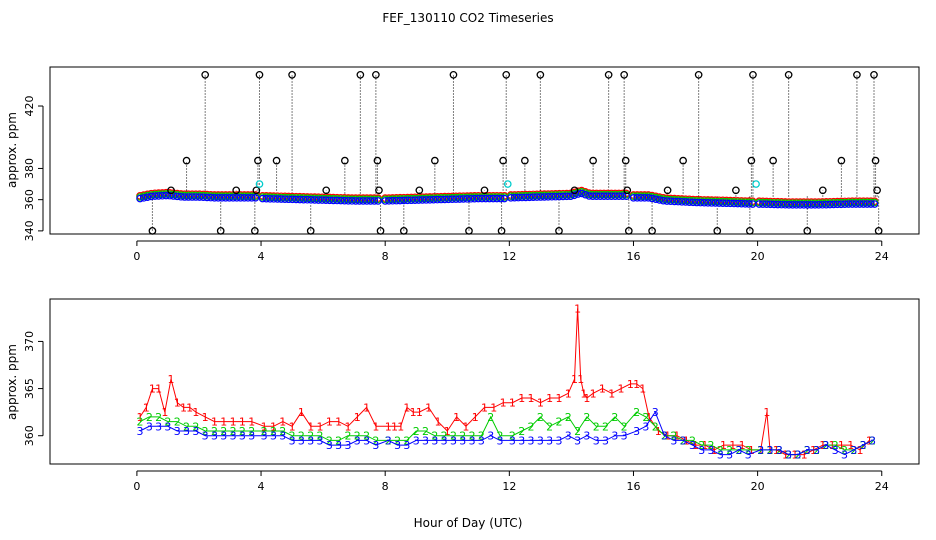 Image resolution: width=936 pixels, height=540 pixels. Describe the element at coordinates (136, 256) in the screenshot. I see `x-tick-label: 0` at that location.